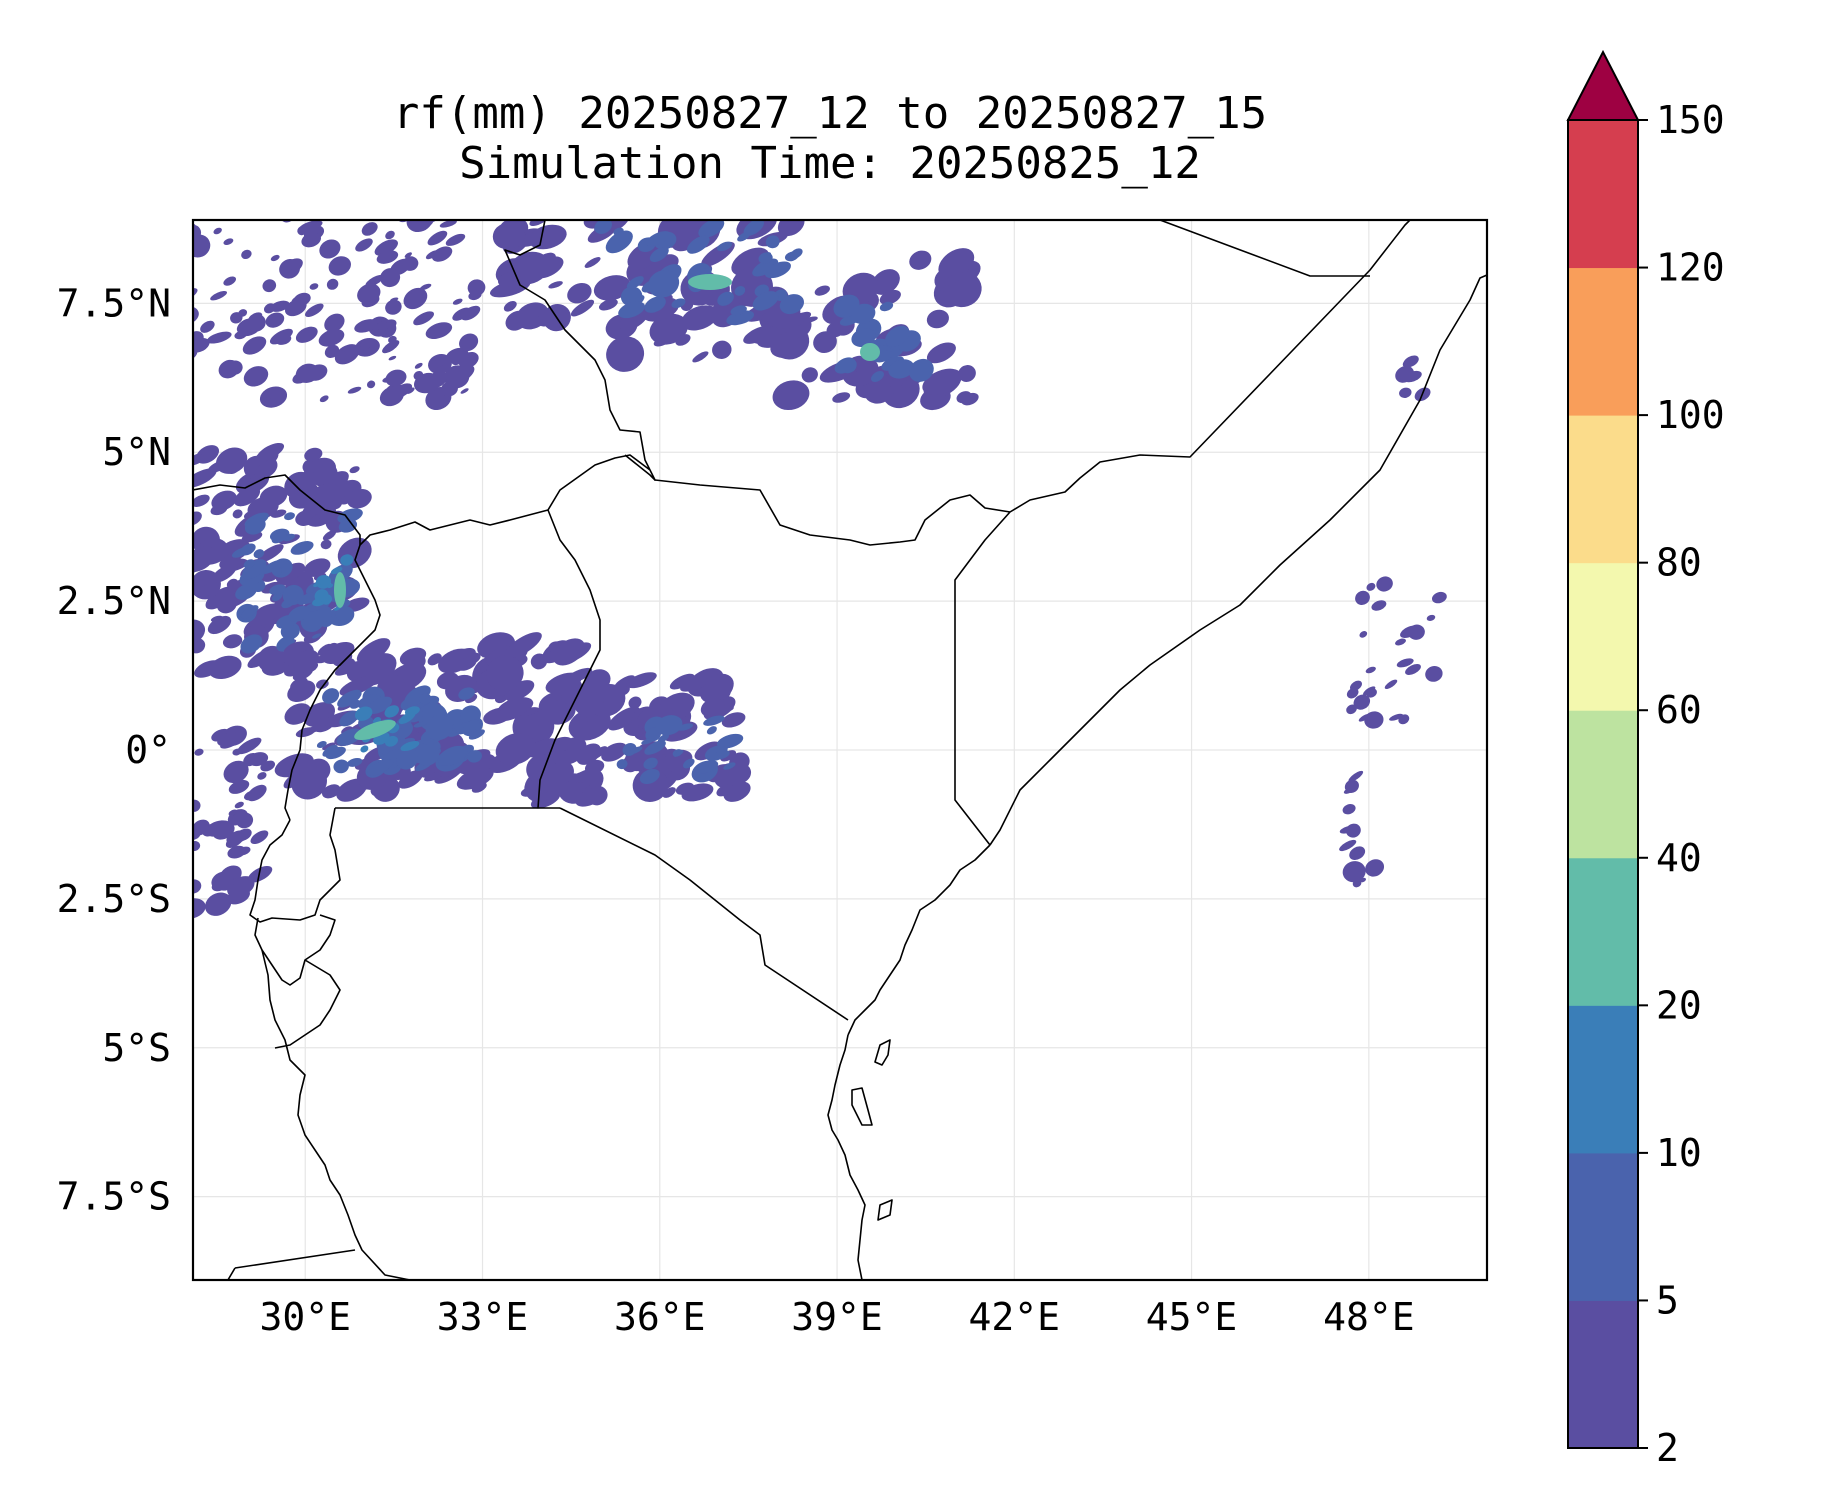 The width and height of the screenshot is (1833, 1500). Describe the element at coordinates (295, 1259) in the screenshot. I see `border-tanzania-zambia` at that location.